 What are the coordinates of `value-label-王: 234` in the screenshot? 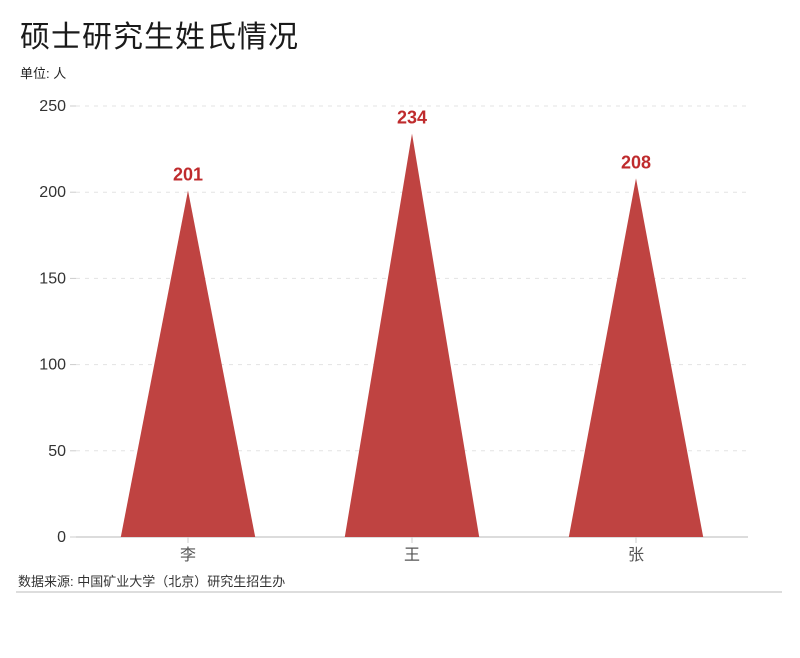 It's located at (412, 118).